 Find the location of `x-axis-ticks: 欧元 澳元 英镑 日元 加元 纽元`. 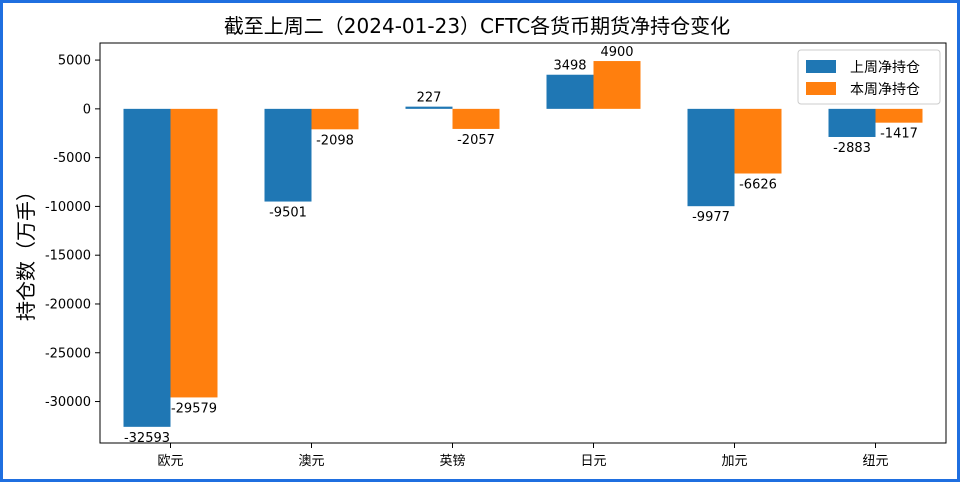

x-axis-ticks: 欧元 澳元 英镑 日元 加元 纽元 is located at coordinates (523, 456).